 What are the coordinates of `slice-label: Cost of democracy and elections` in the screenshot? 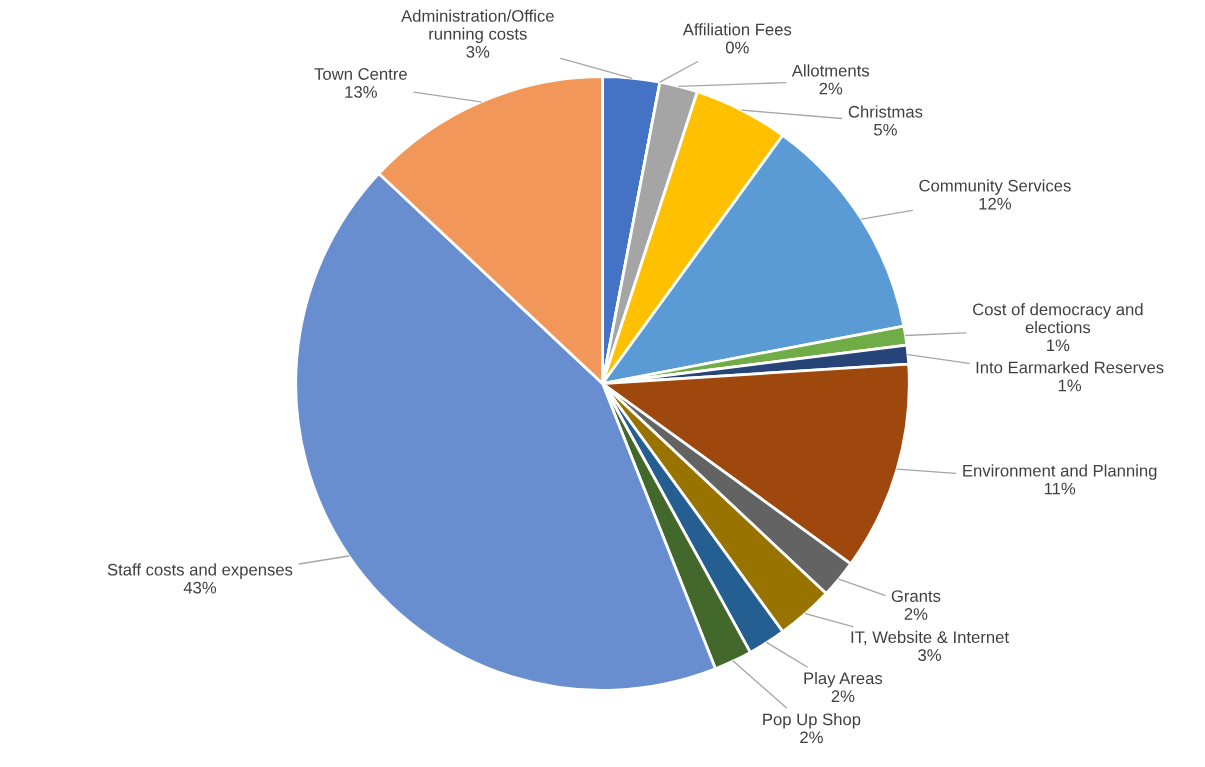 It's located at (1058, 318).